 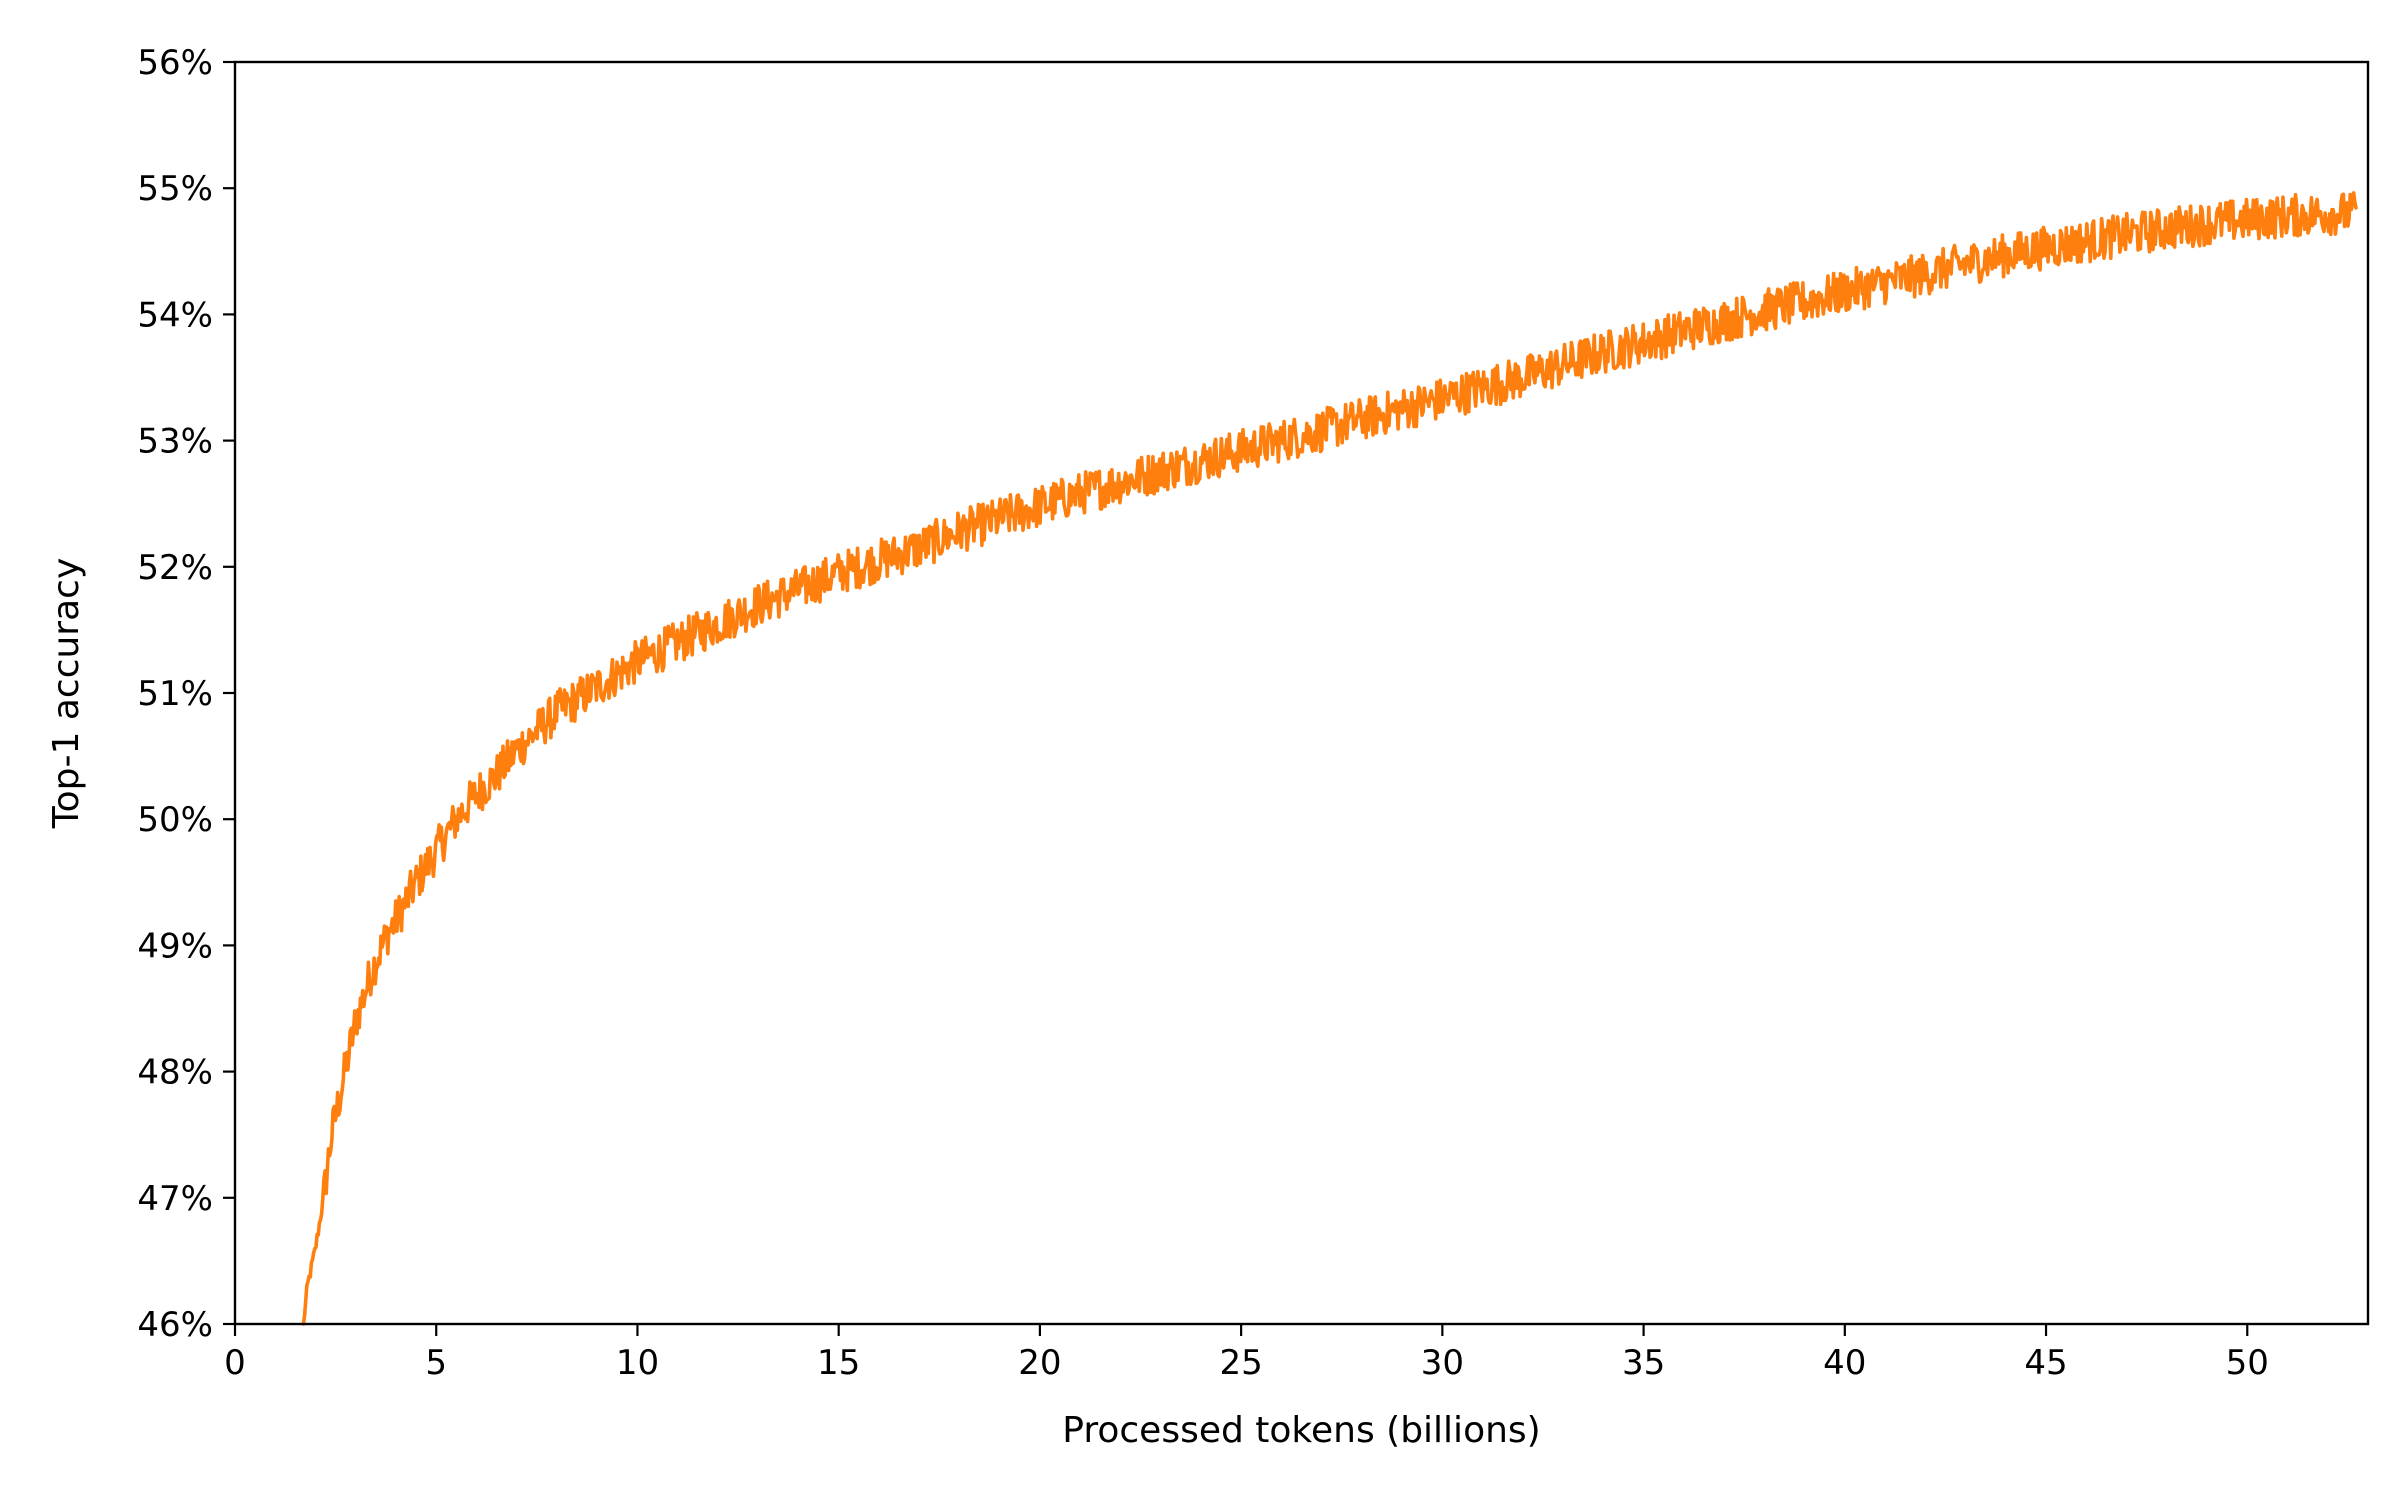 What do you see at coordinates (66, 694) in the screenshot?
I see `y-axis-label: Top-1 accuracy` at bounding box center [66, 694].